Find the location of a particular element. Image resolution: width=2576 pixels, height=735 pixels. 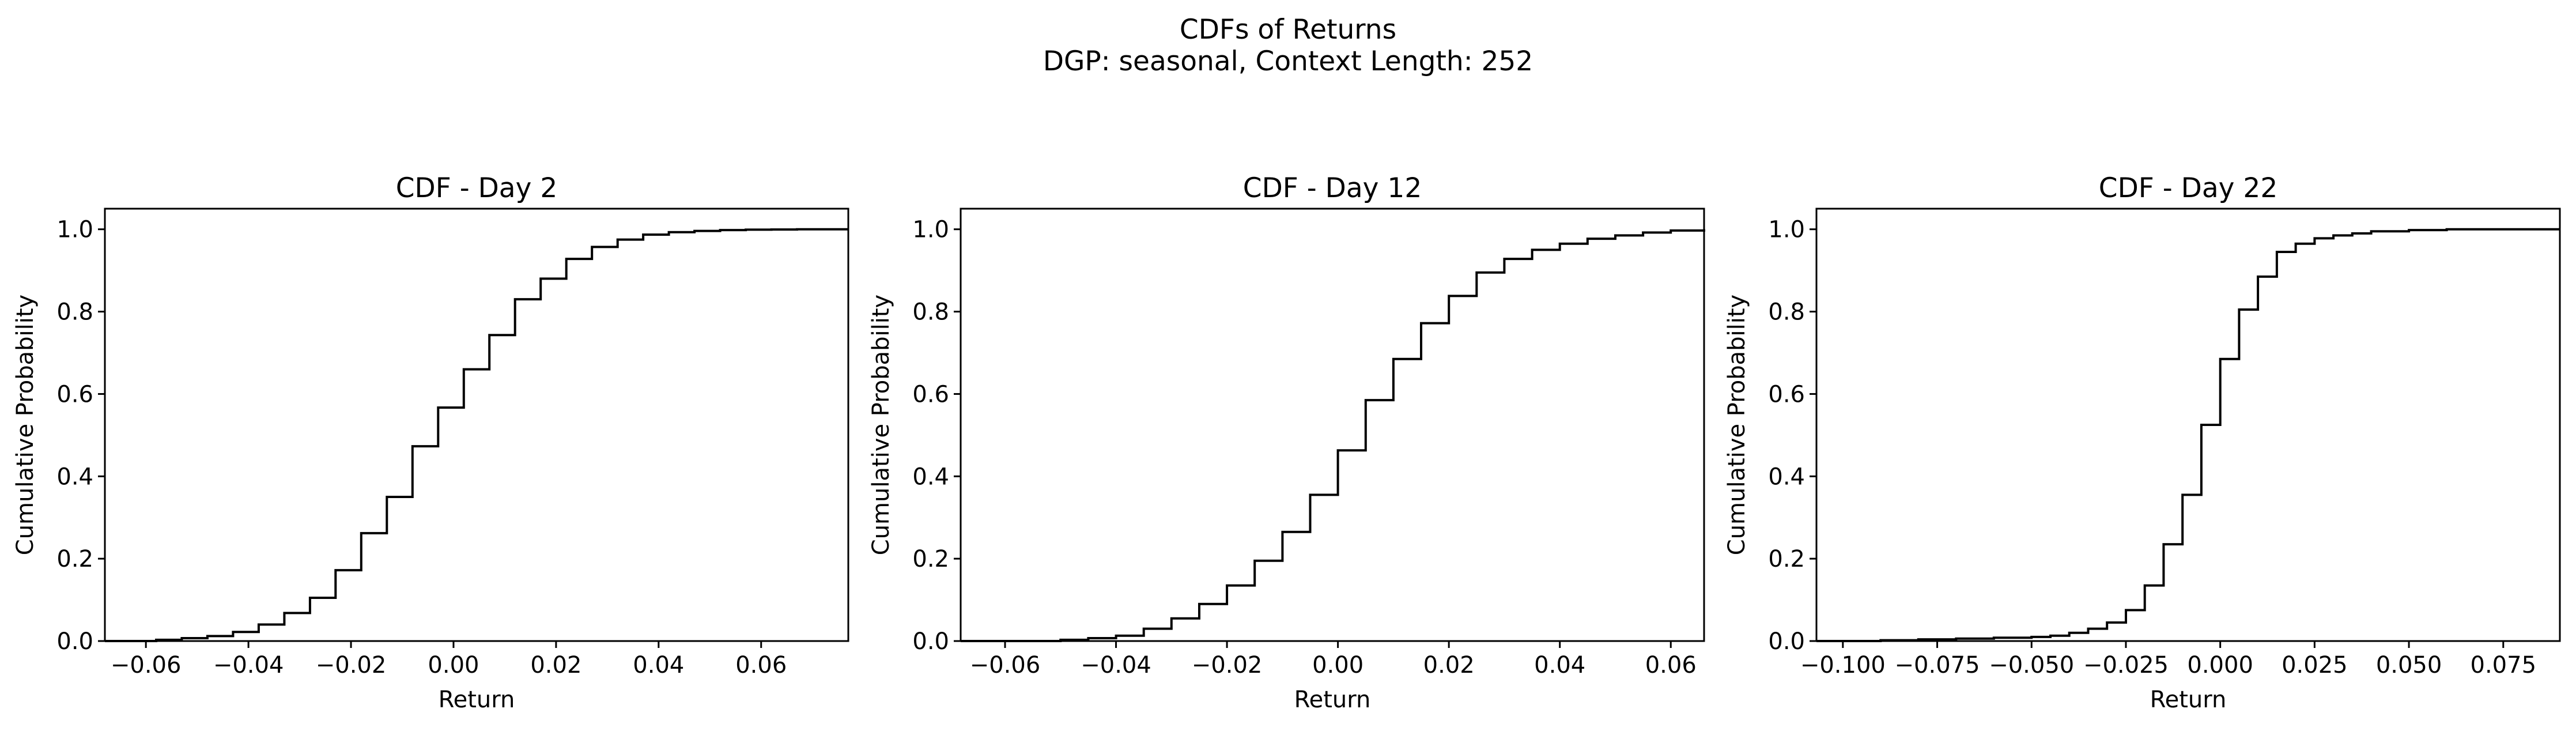

x-tick-label: −0.100 is located at coordinates (1843, 665).